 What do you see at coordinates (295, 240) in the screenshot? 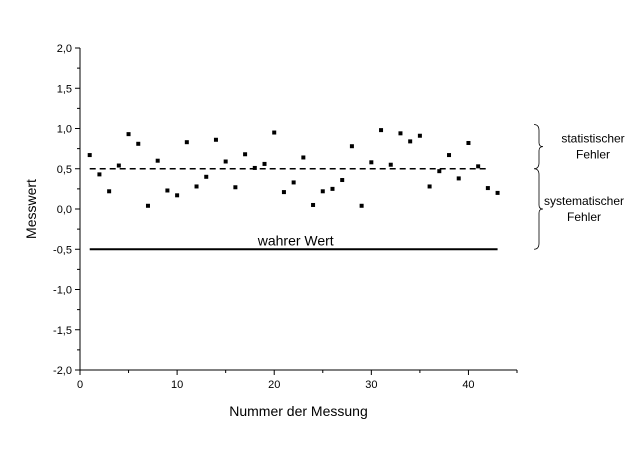
I see `true-value-label: wahrer Wert` at bounding box center [295, 240].